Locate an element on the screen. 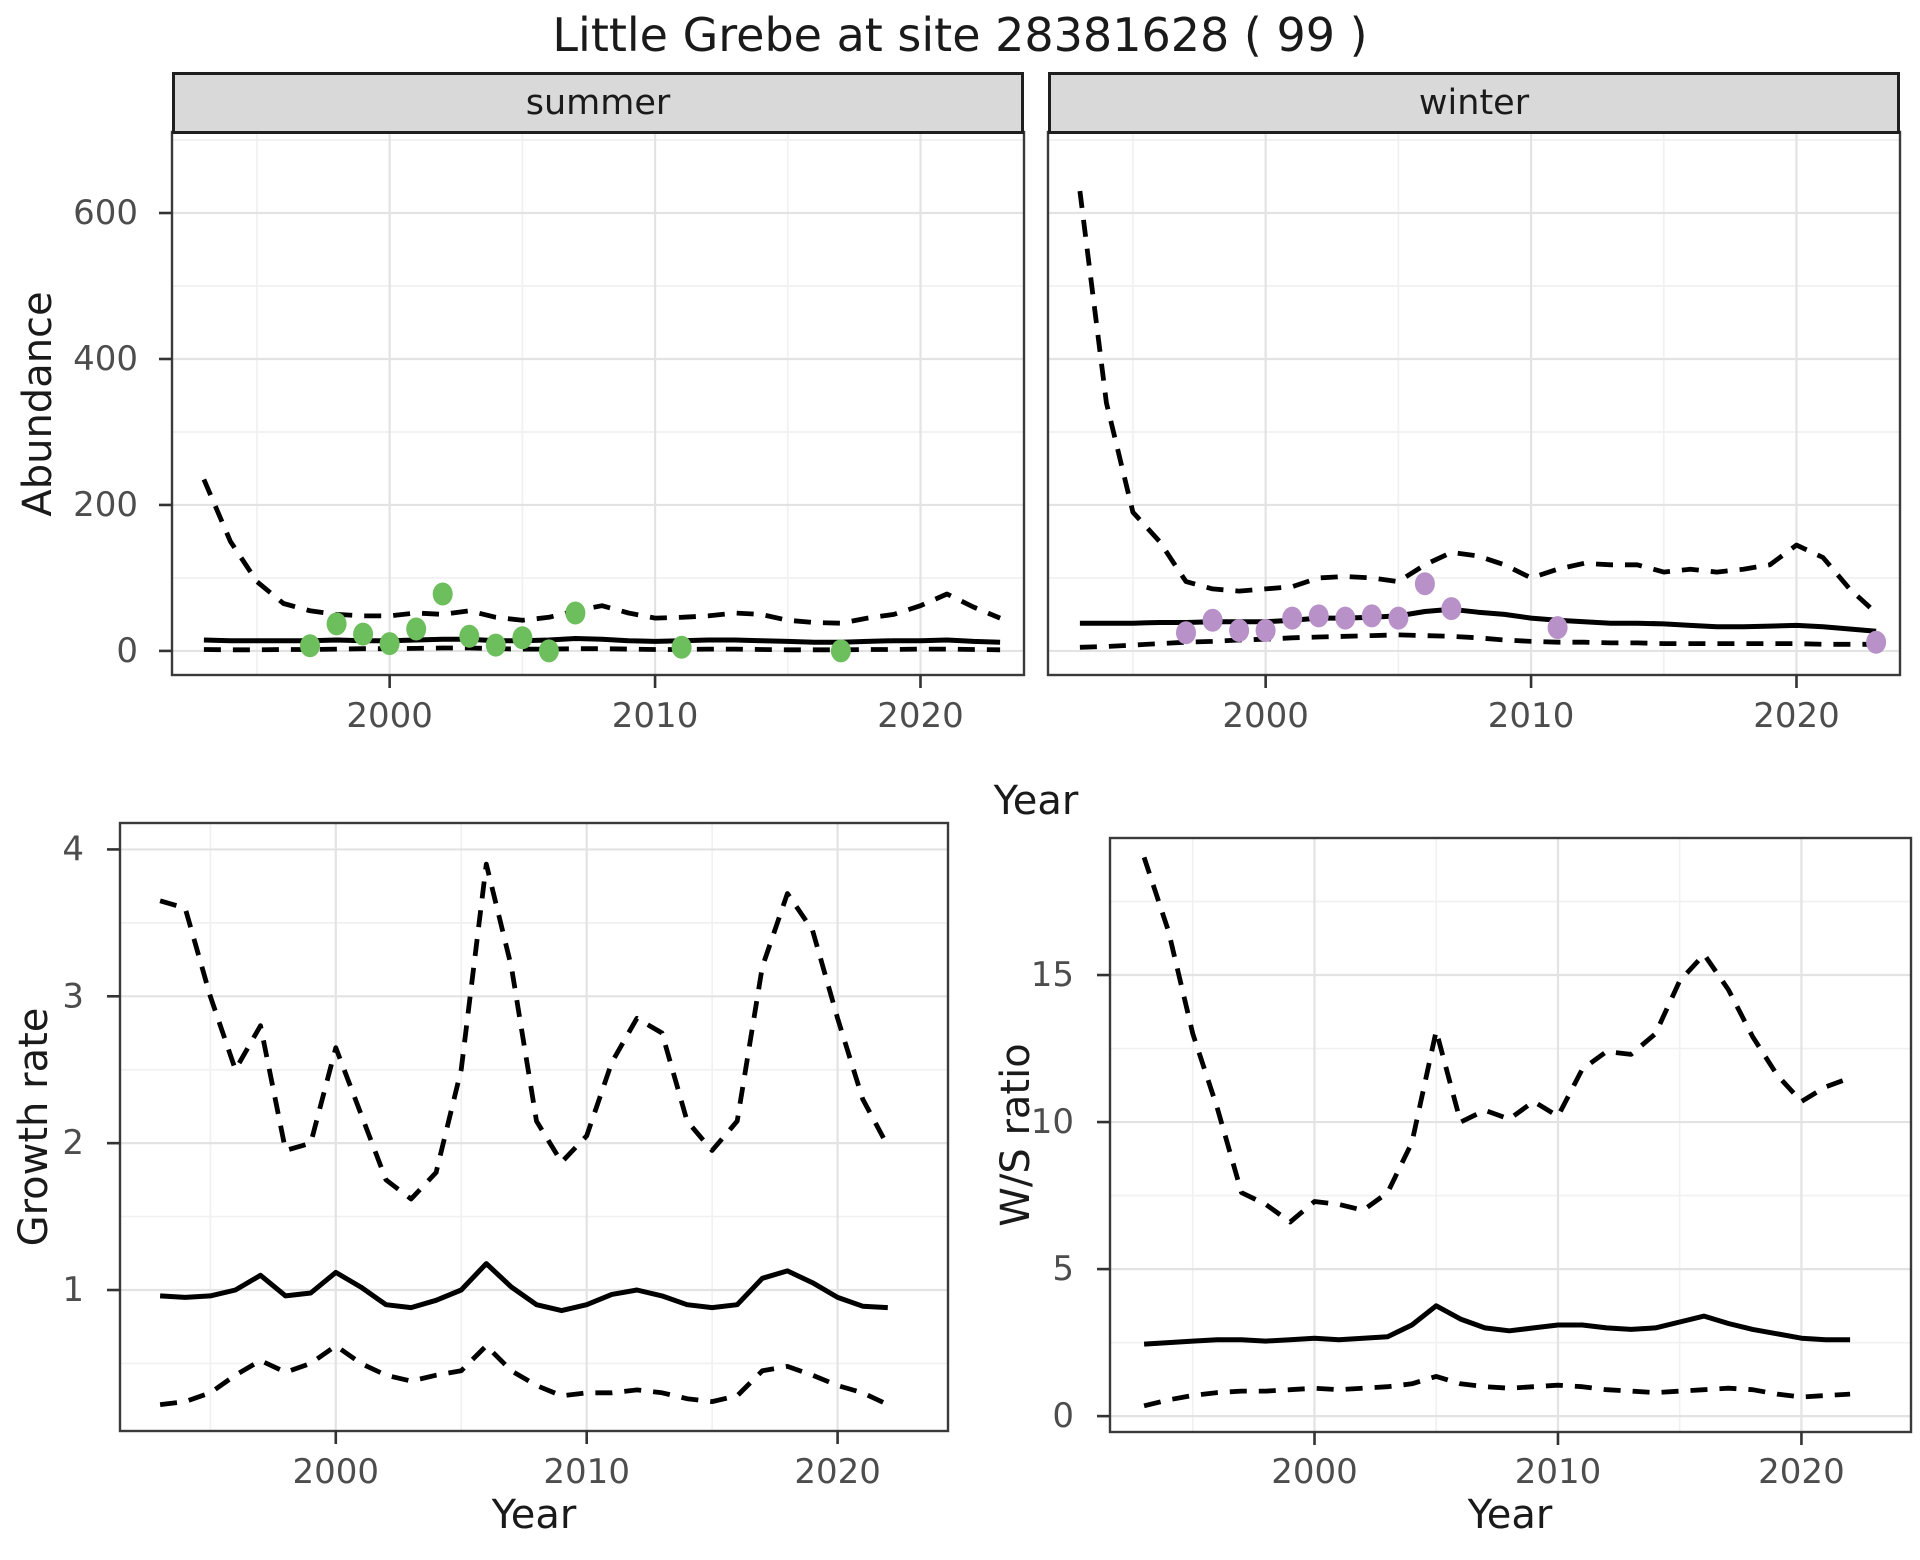 Image resolution: width=1920 pixels, height=1560 pixels. growth_rate-lower-95ci-line is located at coordinates (524, 1375).